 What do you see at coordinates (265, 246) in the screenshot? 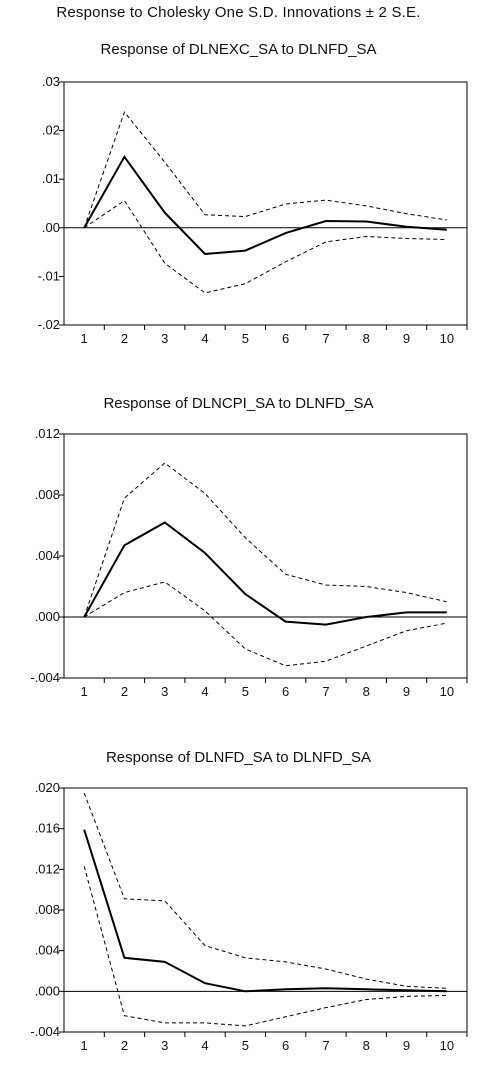
I see `panel-1-lower-band-line` at bounding box center [265, 246].